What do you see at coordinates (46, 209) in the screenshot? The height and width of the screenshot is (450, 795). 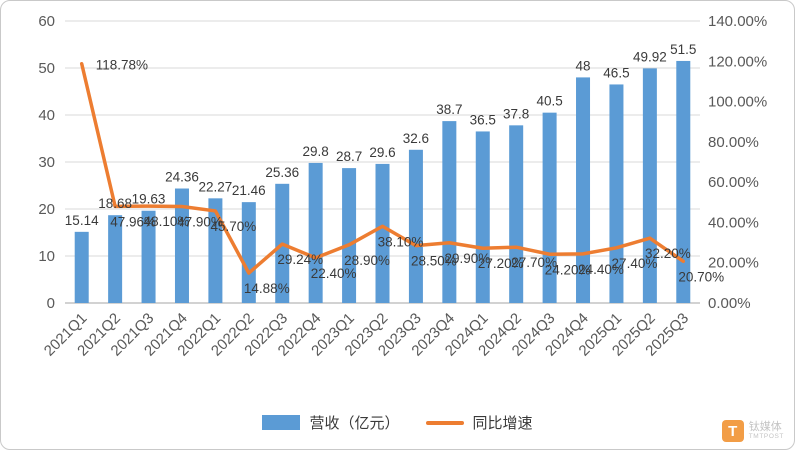 I see `left-axis-tick: 20` at bounding box center [46, 209].